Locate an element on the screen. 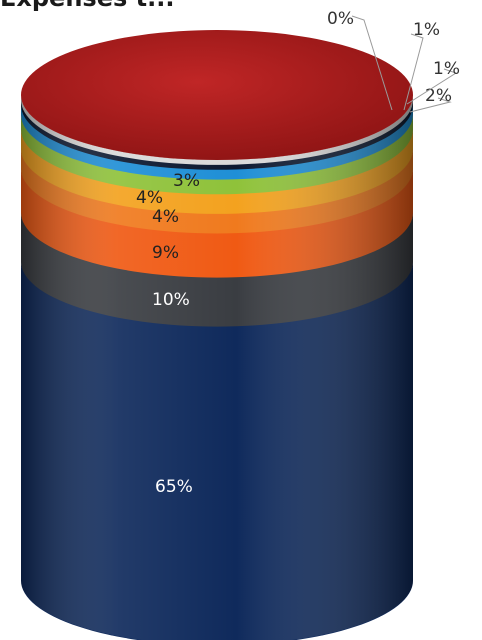 The height and width of the screenshot is (640, 482). slice-label-3: 4% is located at coordinates (165, 217).